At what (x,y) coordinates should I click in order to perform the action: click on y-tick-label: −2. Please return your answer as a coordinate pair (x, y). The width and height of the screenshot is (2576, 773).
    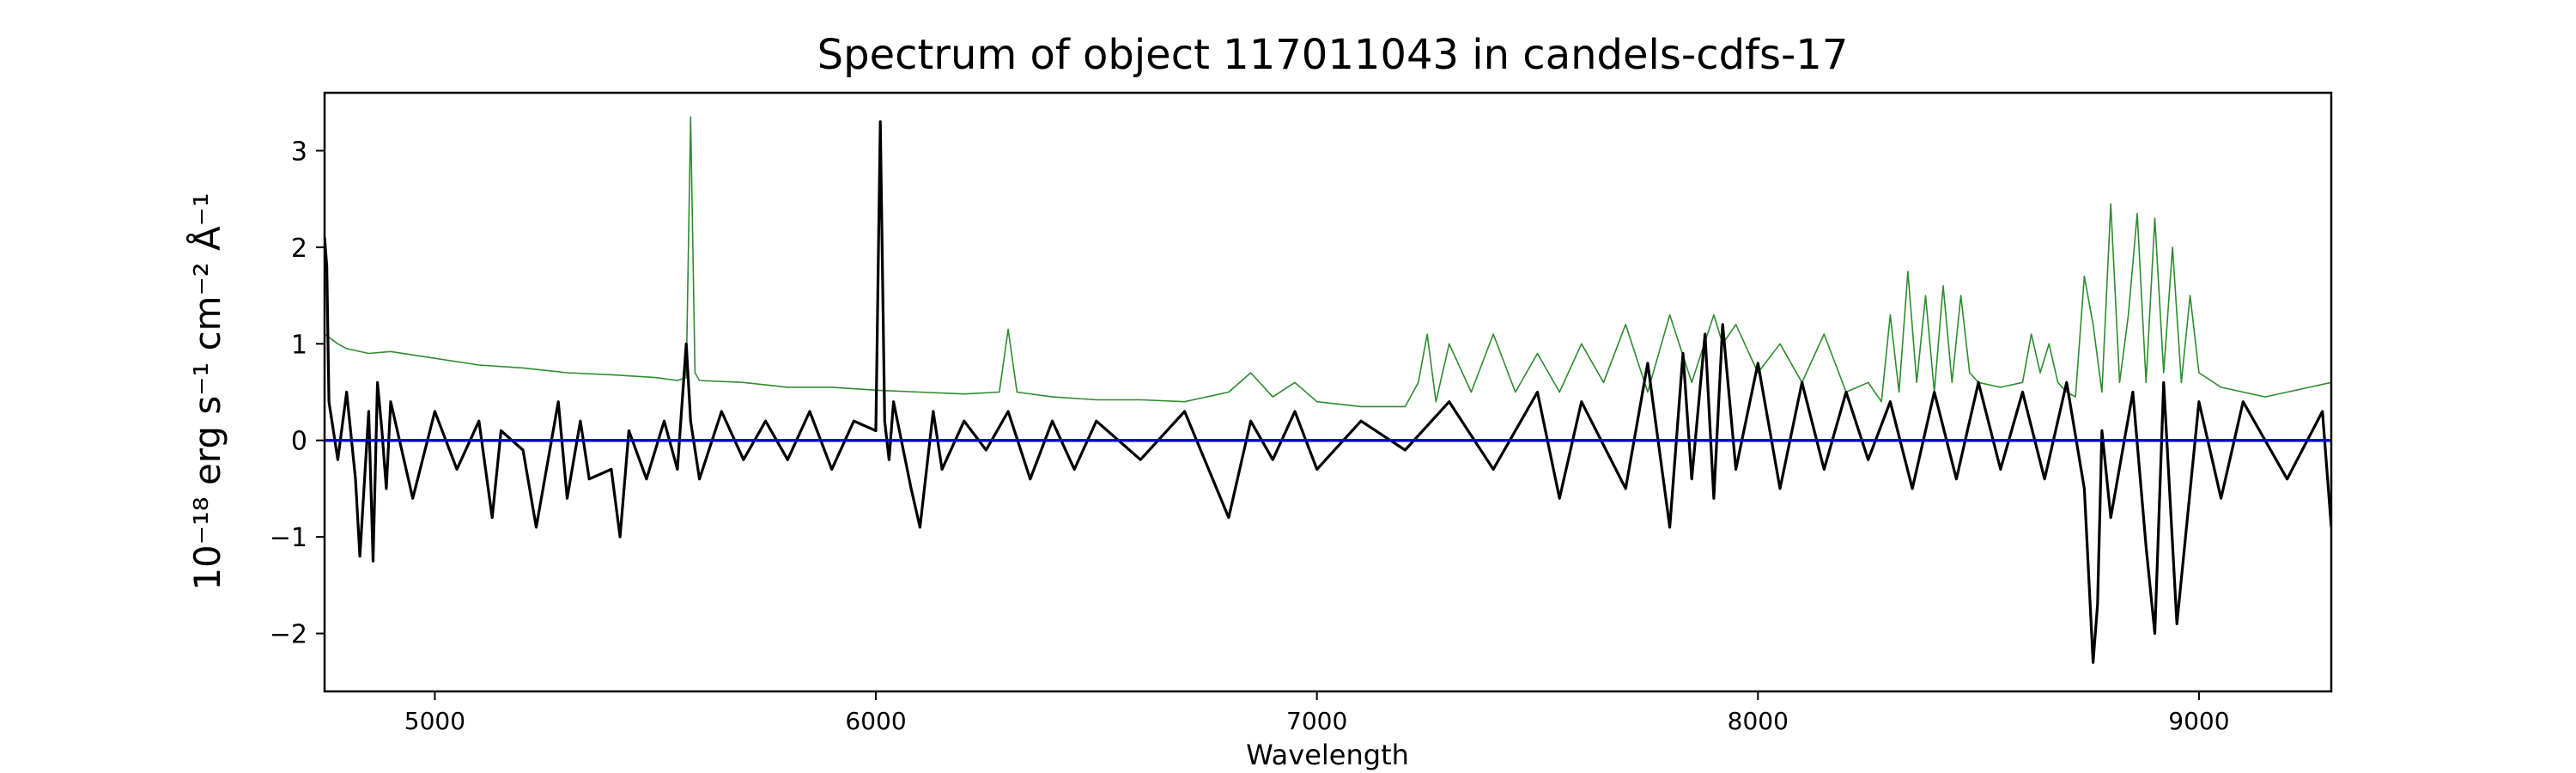
    Looking at the image, I should click on (289, 635).